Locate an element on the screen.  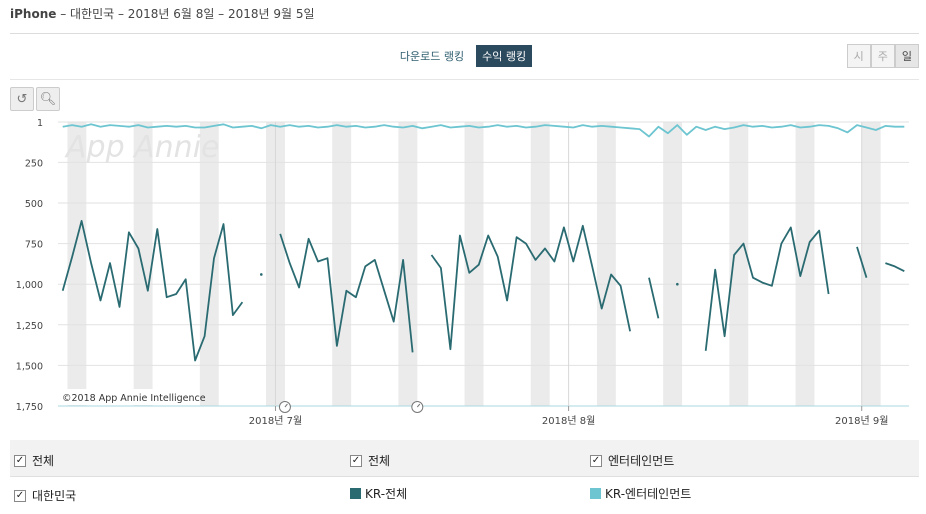
zoom-button: 🔍︎ is located at coordinates (48, 99).